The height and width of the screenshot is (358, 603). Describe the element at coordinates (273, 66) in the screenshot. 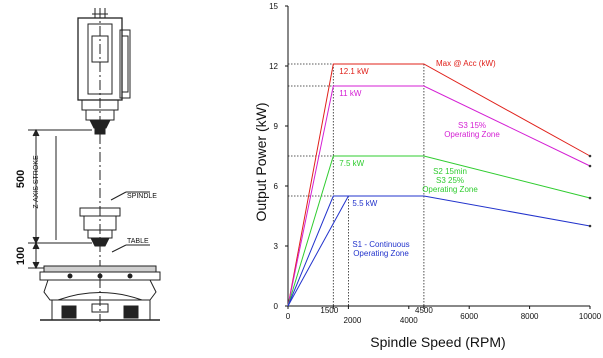

I see `y-tick-label-12: 12` at that location.